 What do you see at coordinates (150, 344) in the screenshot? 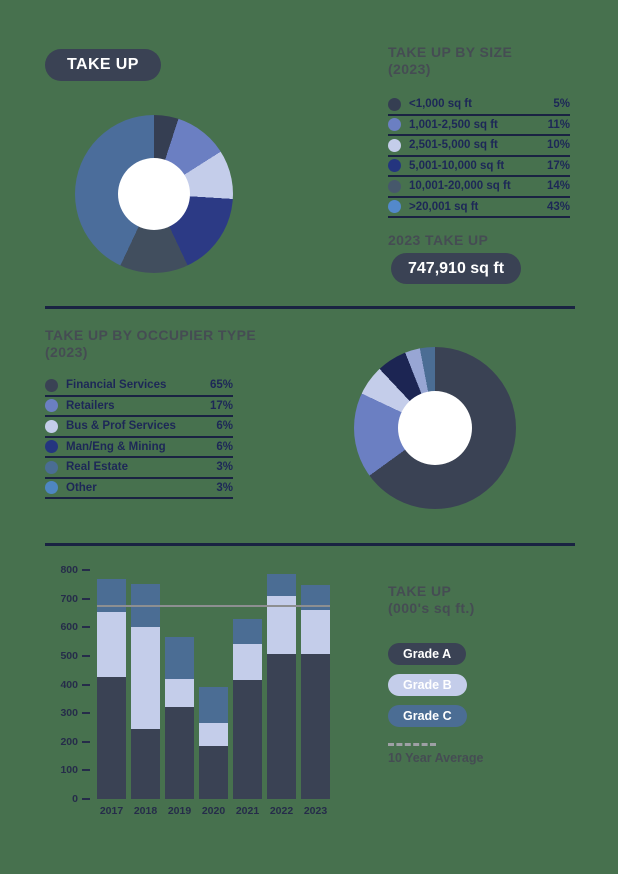
I see `occupier-section-title: TAKE UP BY OCCUPIER TYPE (2023)` at bounding box center [150, 344].